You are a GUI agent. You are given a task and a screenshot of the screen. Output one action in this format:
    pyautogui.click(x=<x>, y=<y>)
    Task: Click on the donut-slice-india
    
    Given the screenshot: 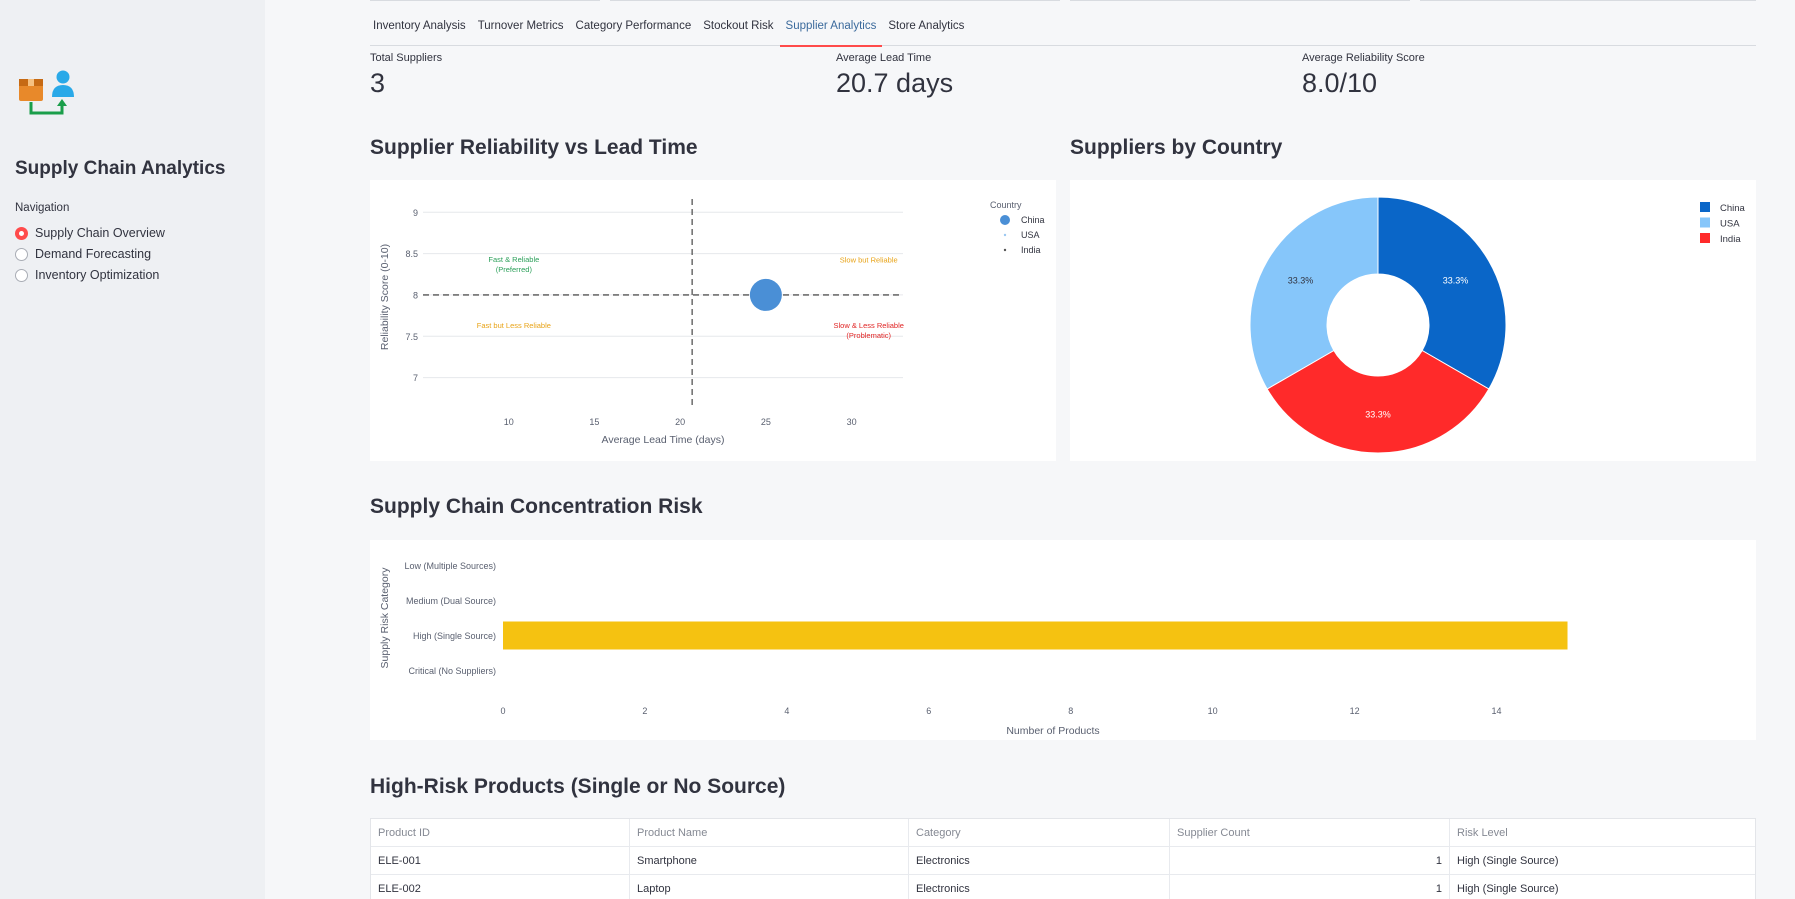 What is the action you would take?
    pyautogui.click(x=1378, y=401)
    